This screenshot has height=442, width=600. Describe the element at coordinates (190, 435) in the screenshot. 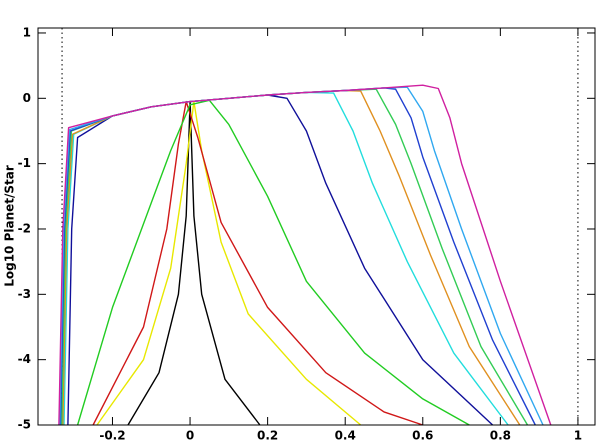

I see `x-tick-label: 0` at that location.